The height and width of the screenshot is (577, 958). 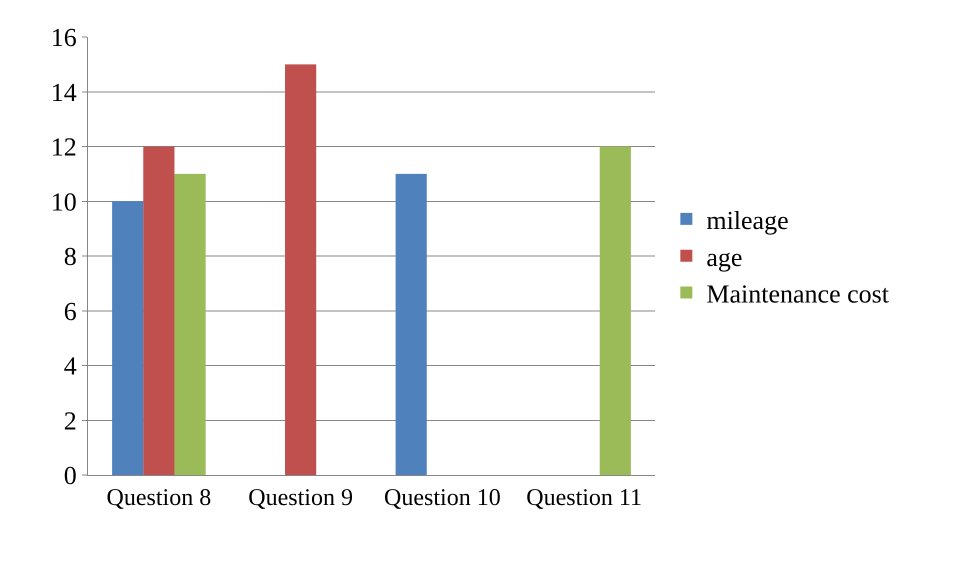 I want to click on legend-label: Maintenance cost, so click(x=798, y=294).